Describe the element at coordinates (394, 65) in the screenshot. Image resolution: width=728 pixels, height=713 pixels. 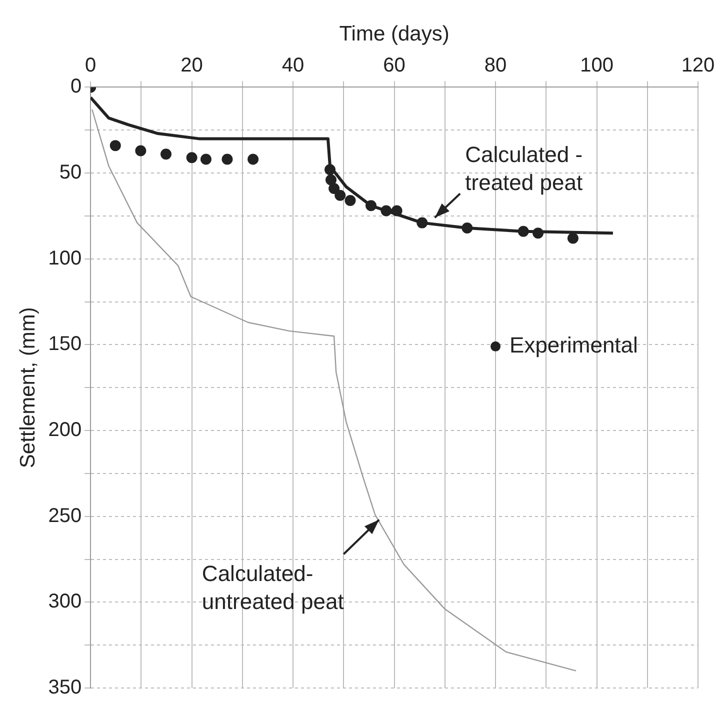
I see `x-tick-label: 60` at that location.